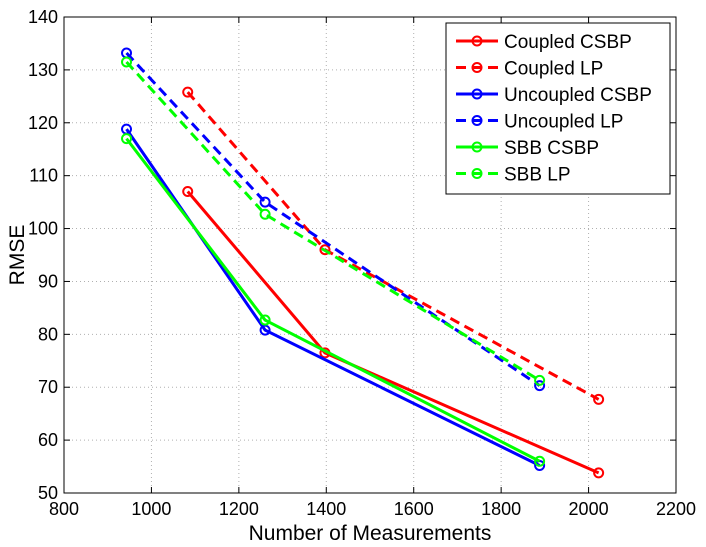  I want to click on legend-label-uncoupled-lp: Uncoupled LP, so click(563, 122).